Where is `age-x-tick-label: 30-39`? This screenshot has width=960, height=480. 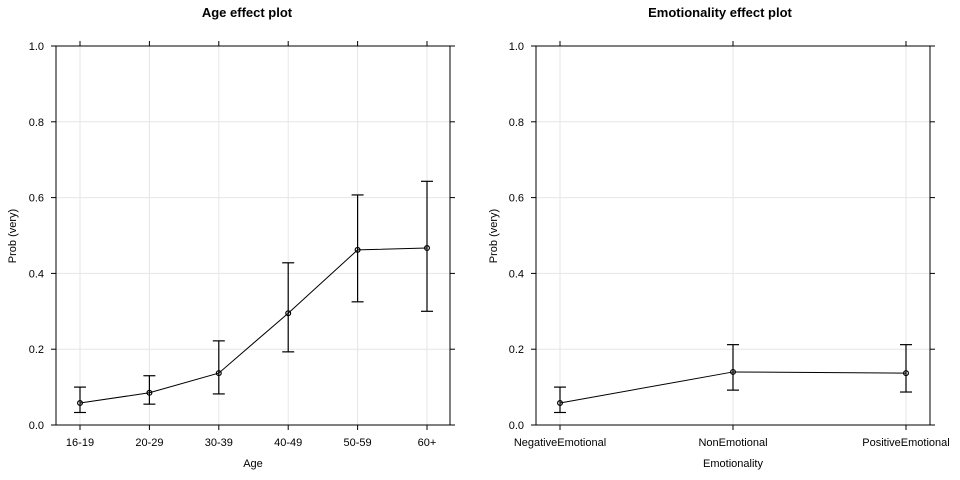 age-x-tick-label: 30-39 is located at coordinates (219, 443).